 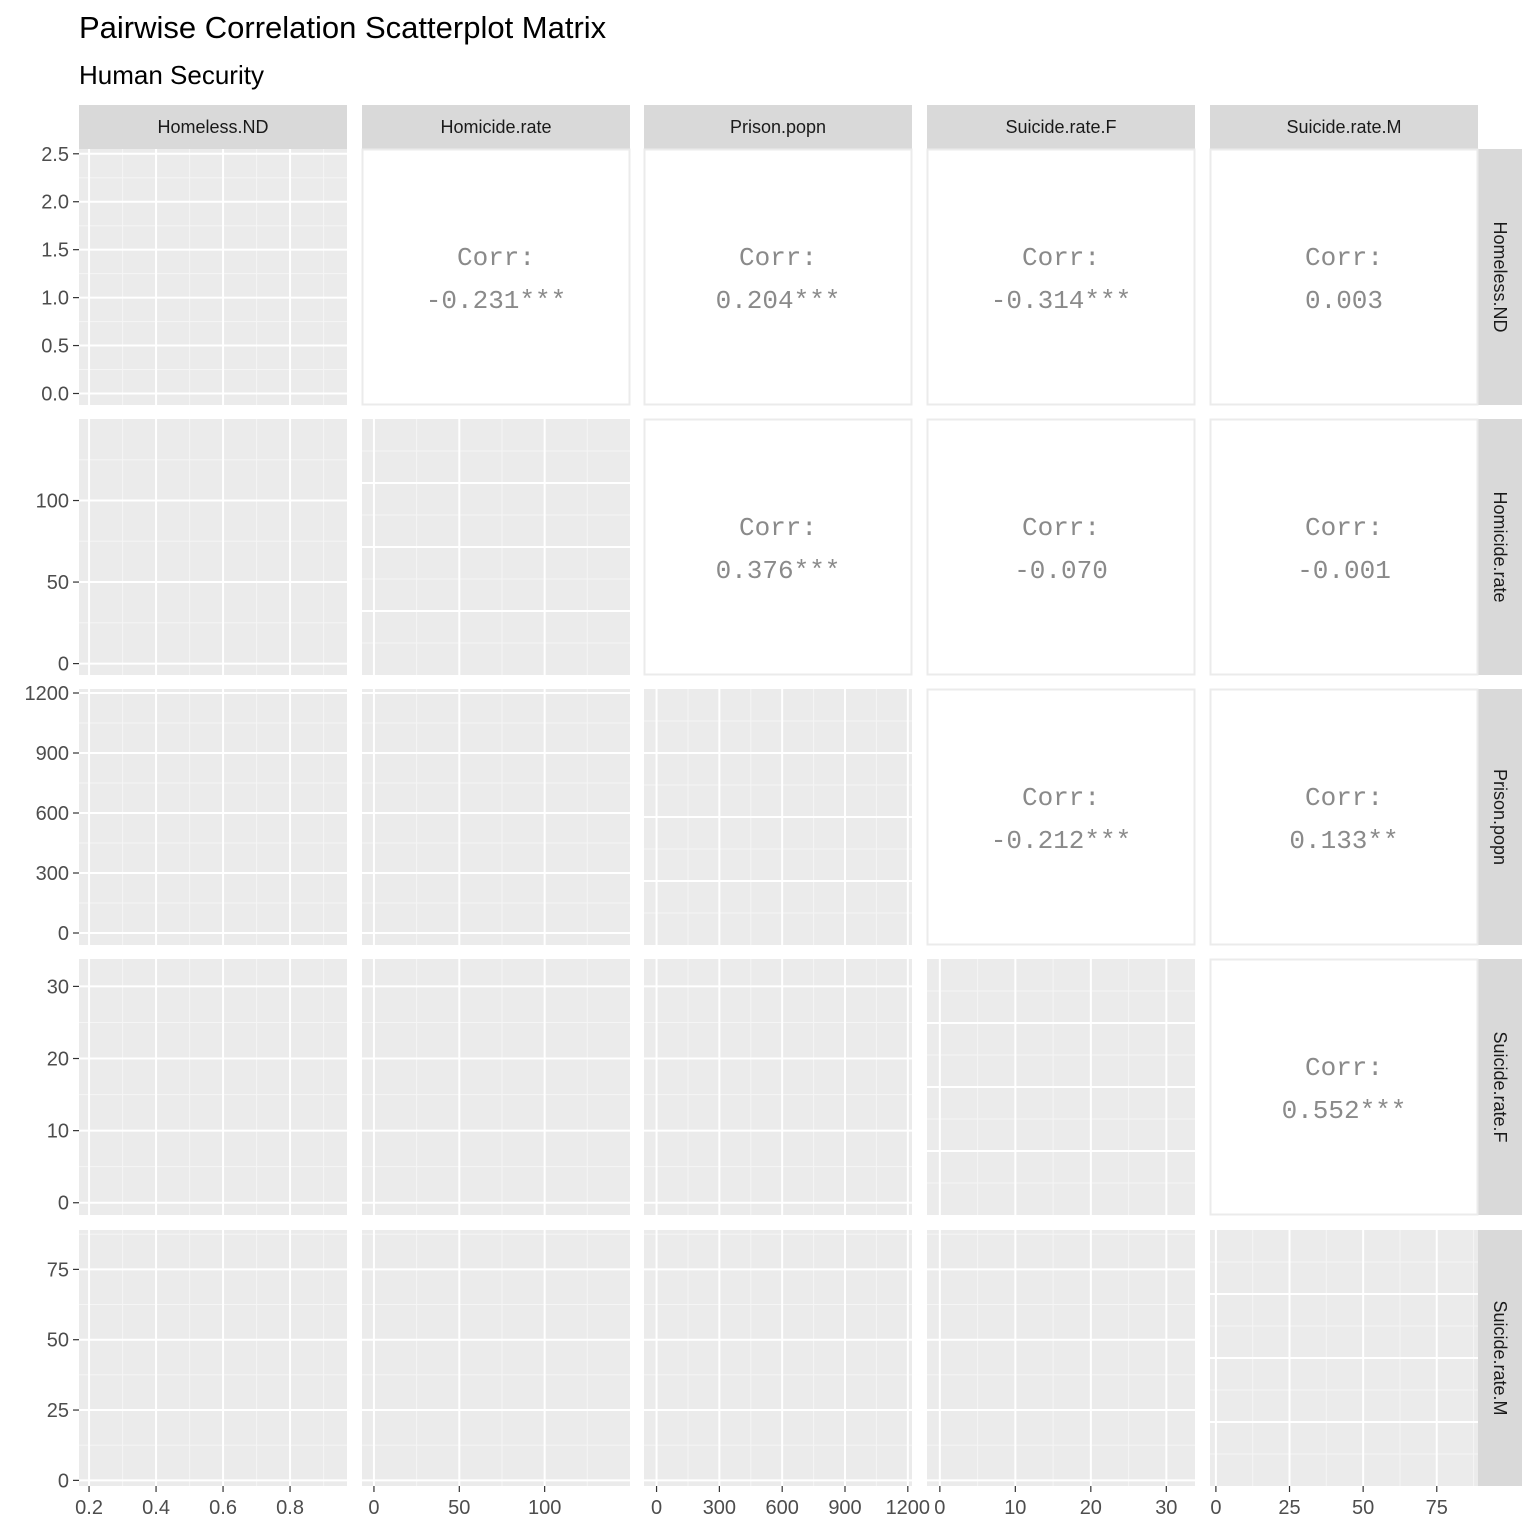 What do you see at coordinates (1091, 1508) in the screenshot?
I see `x-tick-label: 20` at bounding box center [1091, 1508].